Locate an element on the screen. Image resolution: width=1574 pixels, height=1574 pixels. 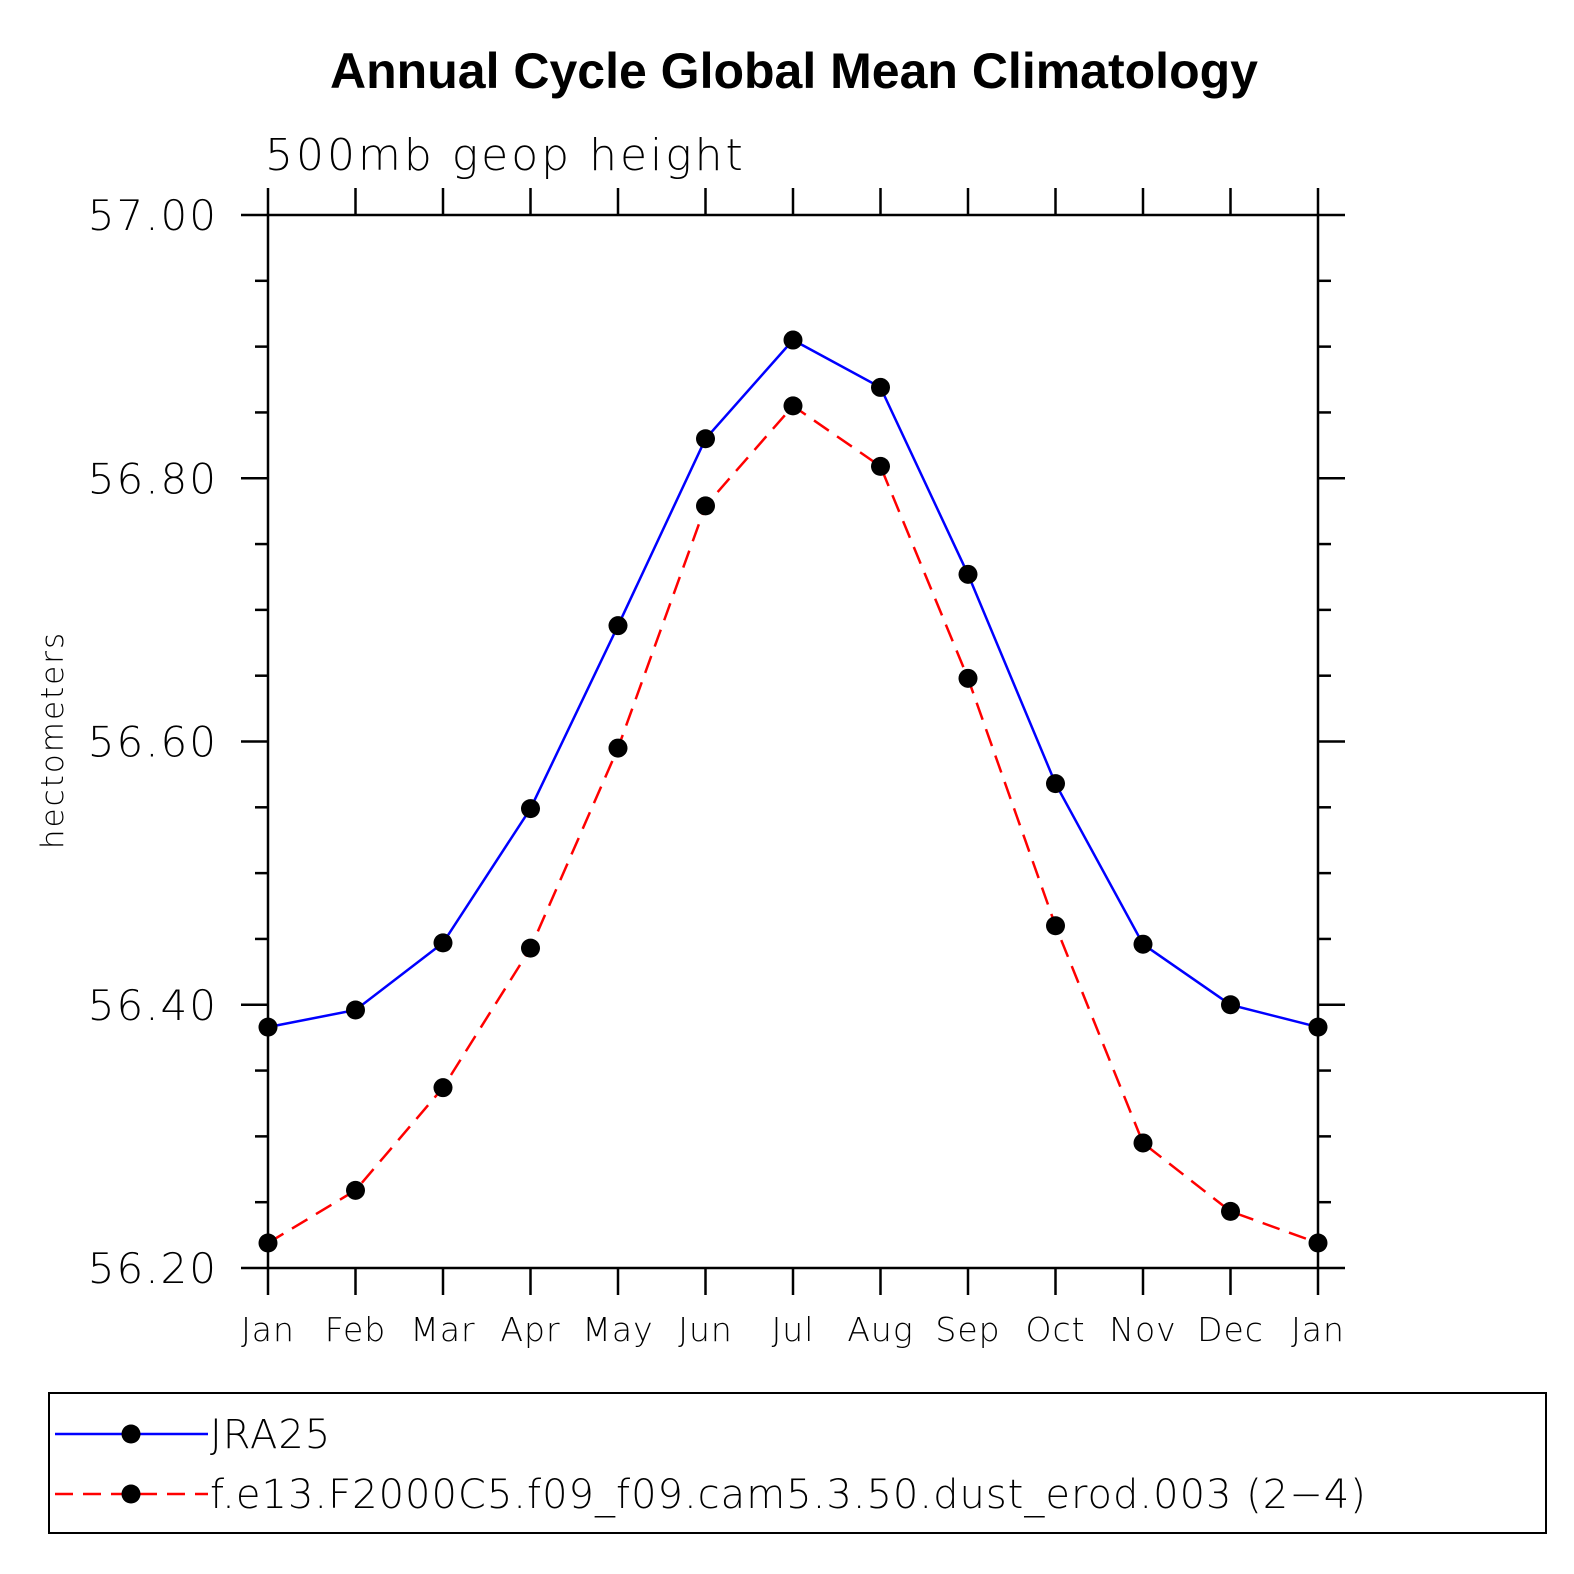
legend-box is located at coordinates (797, 1463).